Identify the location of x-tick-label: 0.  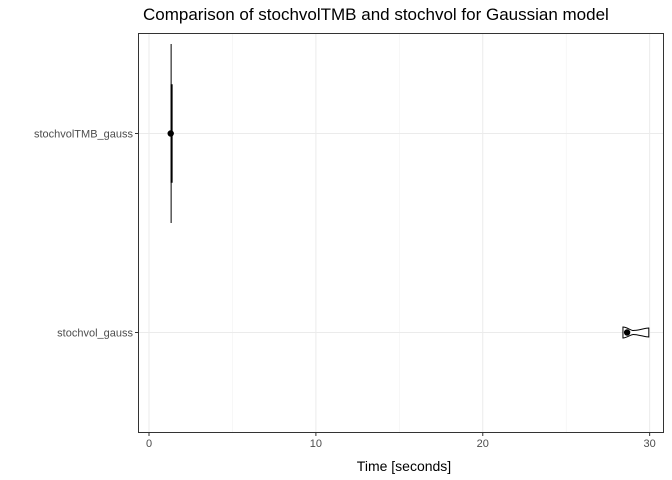
(149, 444).